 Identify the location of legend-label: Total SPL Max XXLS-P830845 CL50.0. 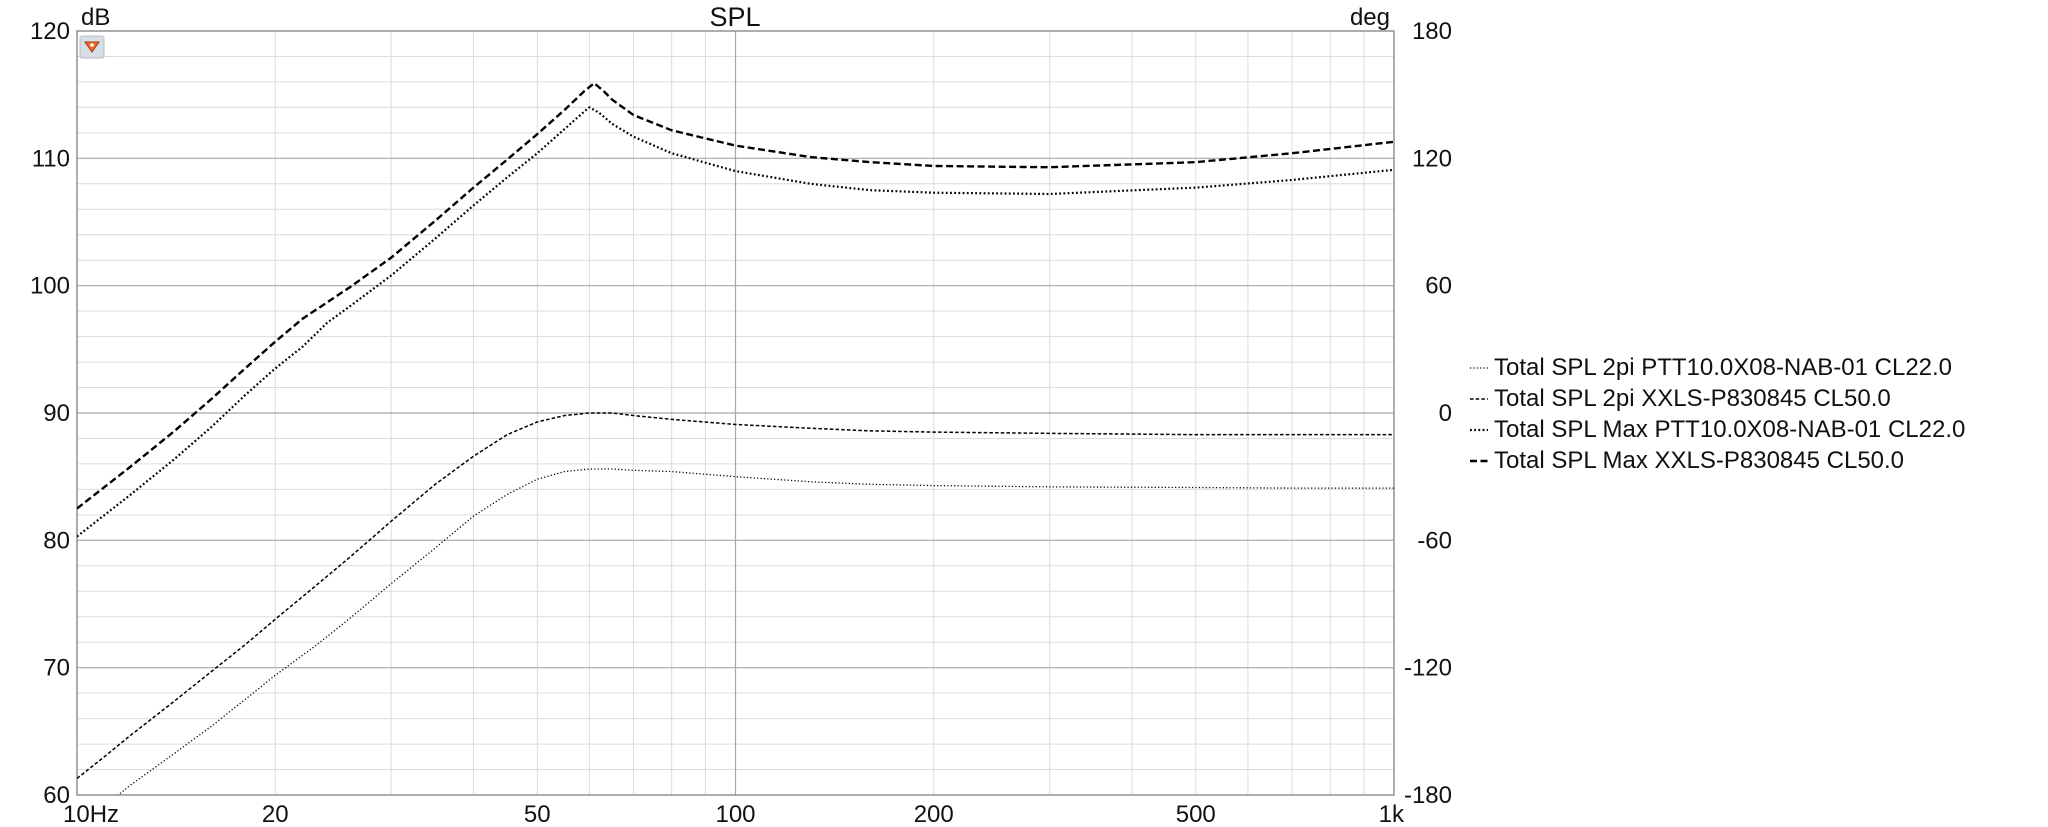
(1699, 460).